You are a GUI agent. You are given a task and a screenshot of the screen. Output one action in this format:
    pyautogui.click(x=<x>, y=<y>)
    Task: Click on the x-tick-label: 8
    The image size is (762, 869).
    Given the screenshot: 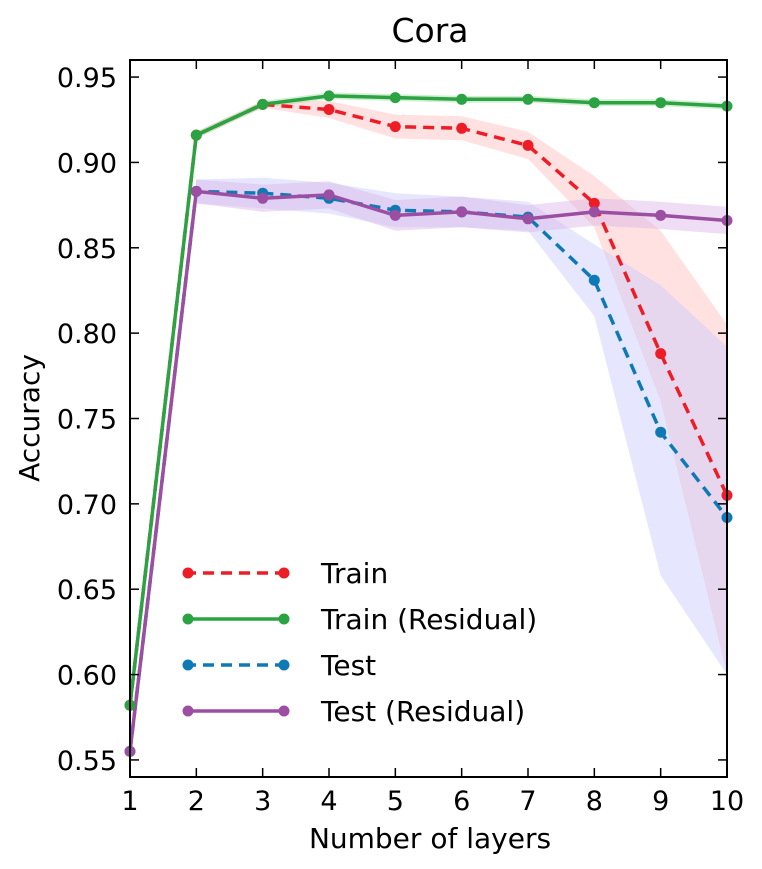 What is the action you would take?
    pyautogui.click(x=594, y=801)
    